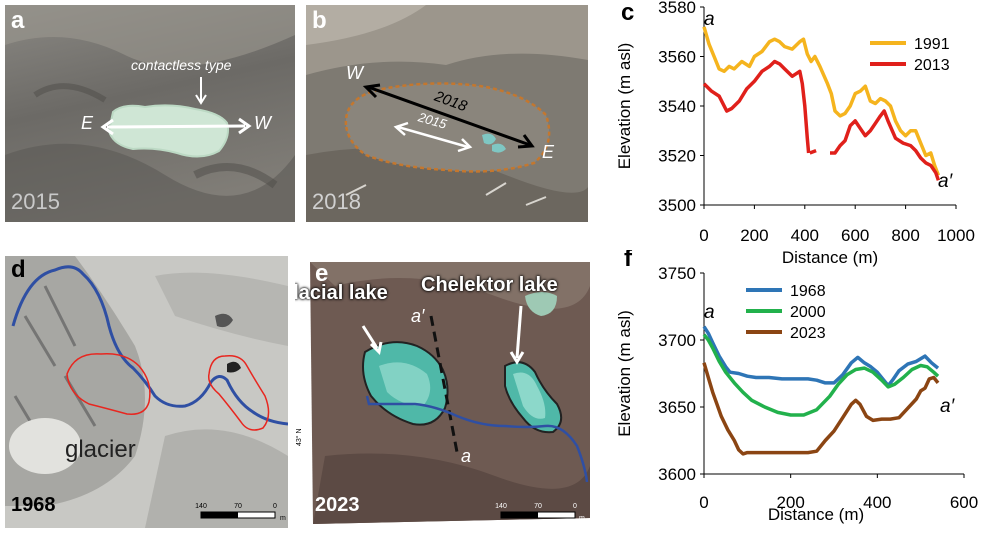 Image resolution: width=981 pixels, height=533 pixels. Describe the element at coordinates (677, 340) in the screenshot. I see `y-tick-label: 3700` at that location.